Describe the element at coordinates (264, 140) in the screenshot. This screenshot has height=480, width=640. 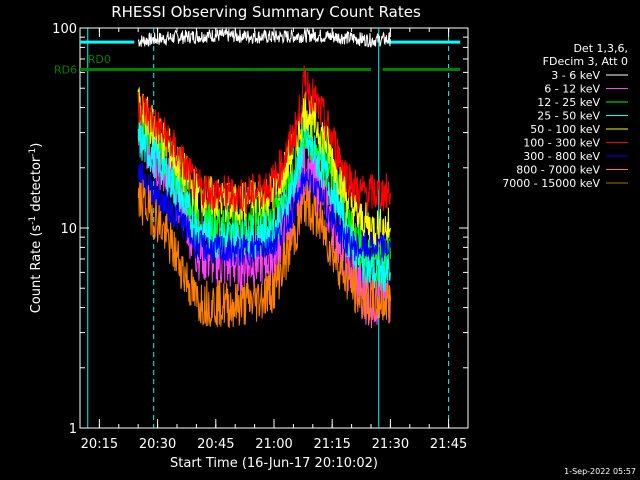
I see `series-line-100-300-kev` at that location.